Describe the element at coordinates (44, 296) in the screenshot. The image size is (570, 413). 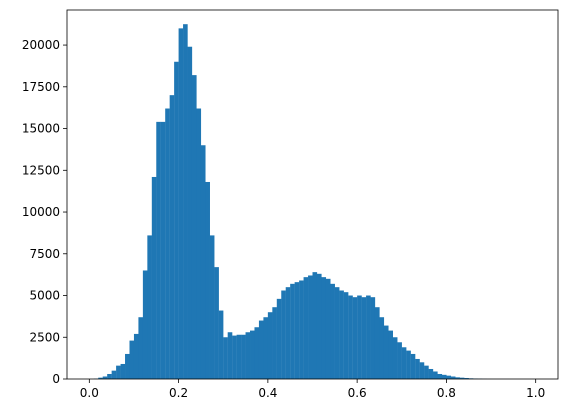
I see `y-tick-label: 5000` at that location.